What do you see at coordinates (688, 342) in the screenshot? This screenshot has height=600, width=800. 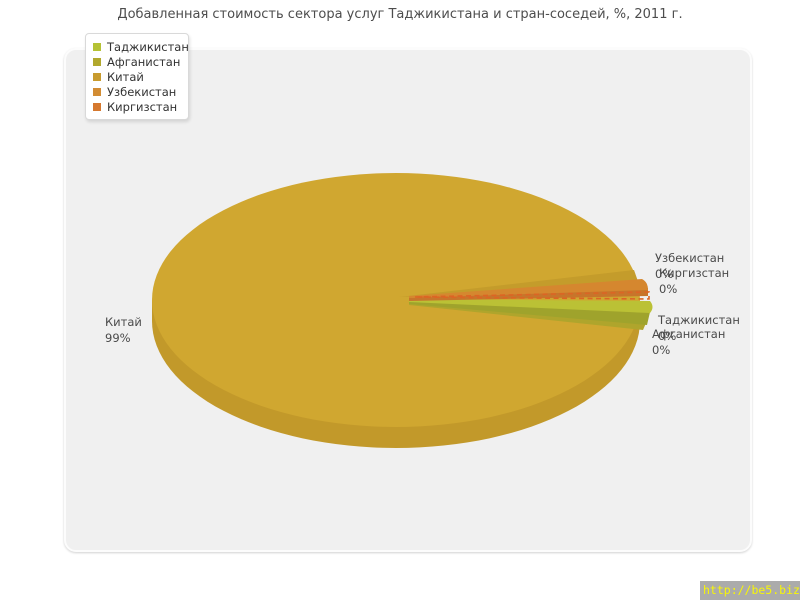 I see `slice-label-afghanistan: Афганистан 0%` at bounding box center [688, 342].